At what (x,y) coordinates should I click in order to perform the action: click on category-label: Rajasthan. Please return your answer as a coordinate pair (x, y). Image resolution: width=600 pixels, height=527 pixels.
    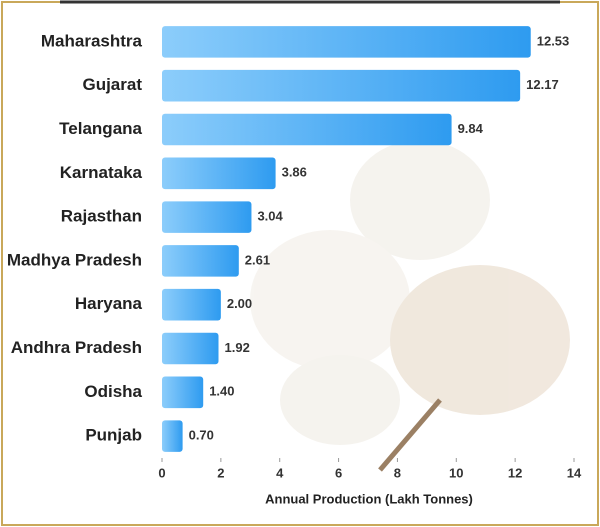
    Looking at the image, I should click on (101, 216).